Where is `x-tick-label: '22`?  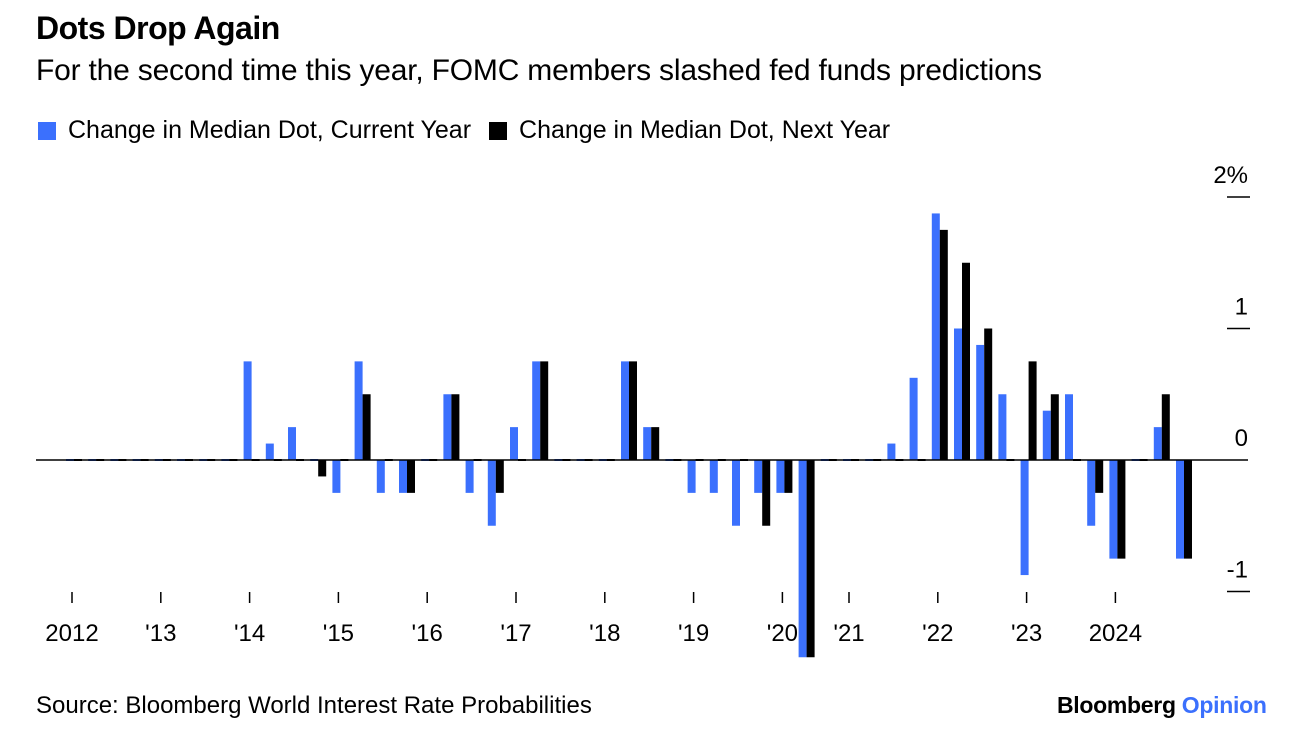 x-tick-label: '22 is located at coordinates (937, 633).